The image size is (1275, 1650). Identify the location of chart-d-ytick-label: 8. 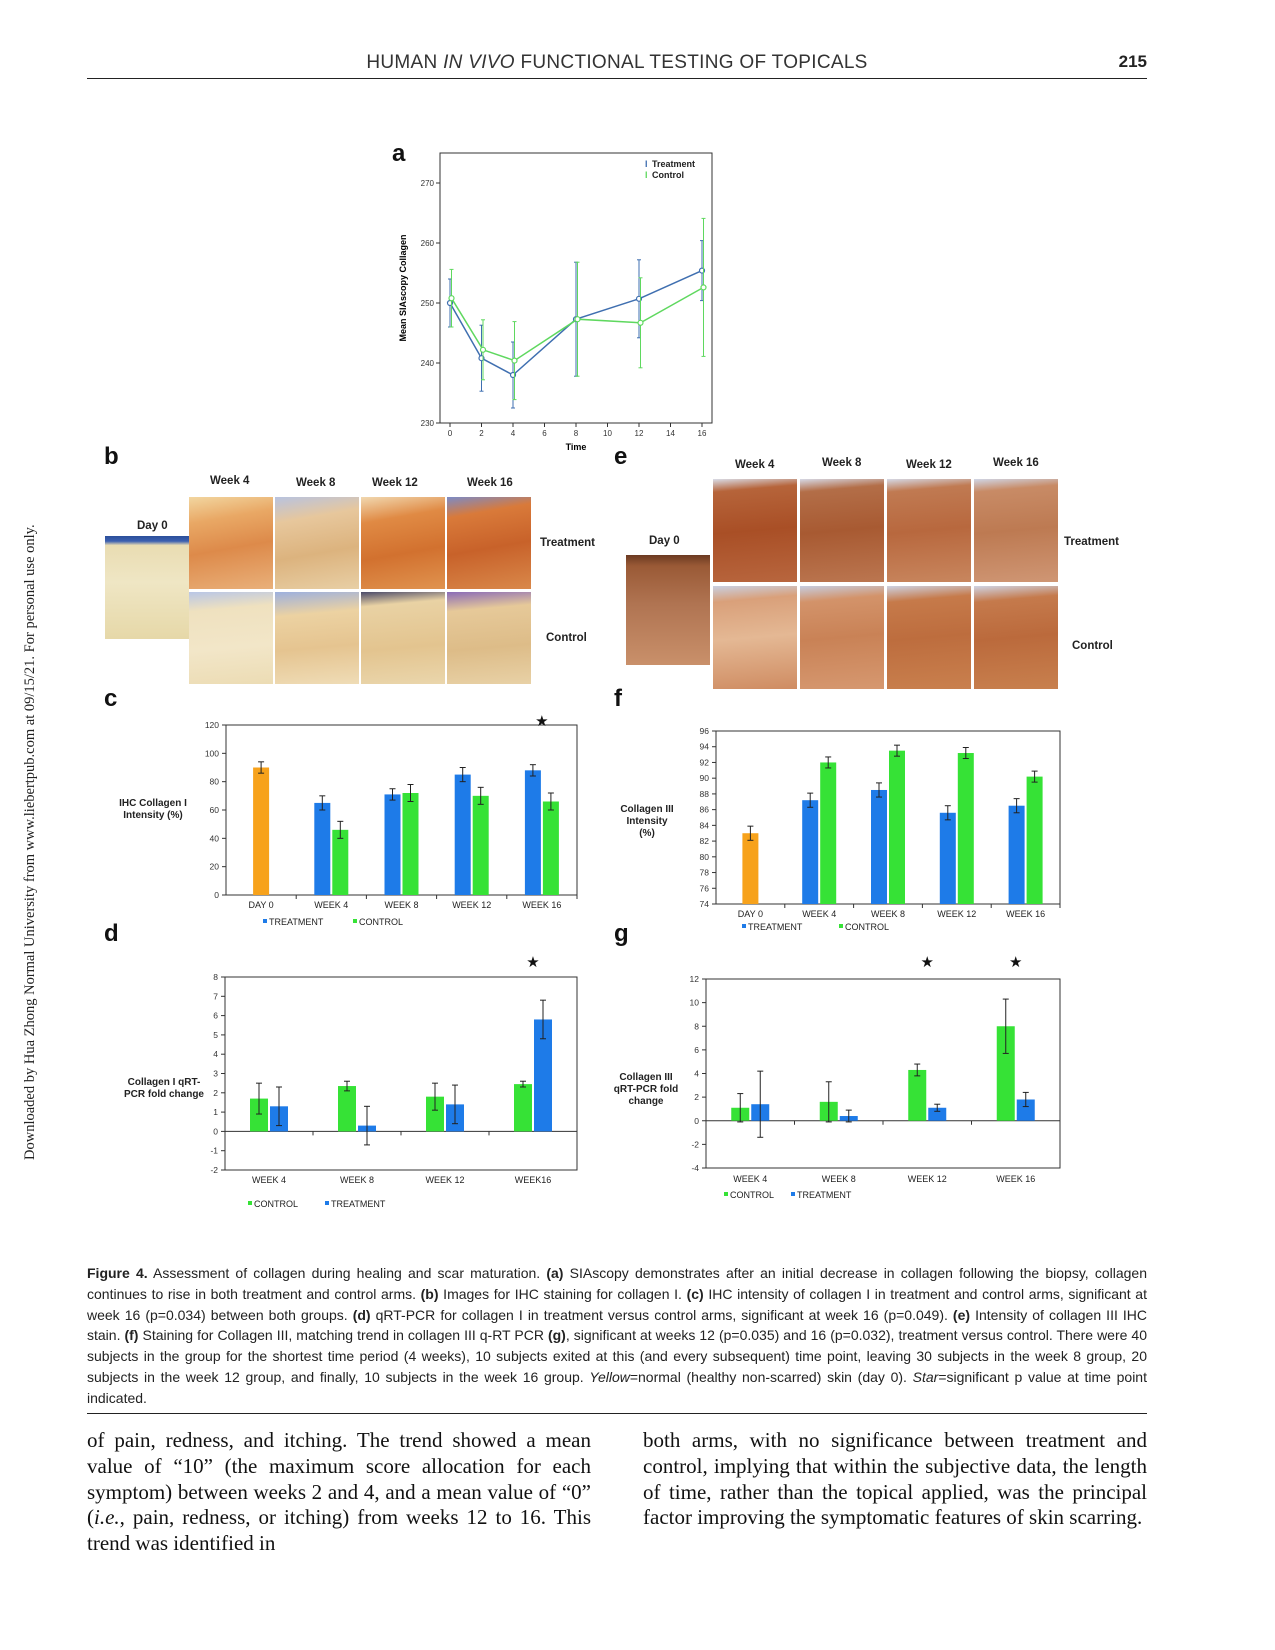
(215, 977).